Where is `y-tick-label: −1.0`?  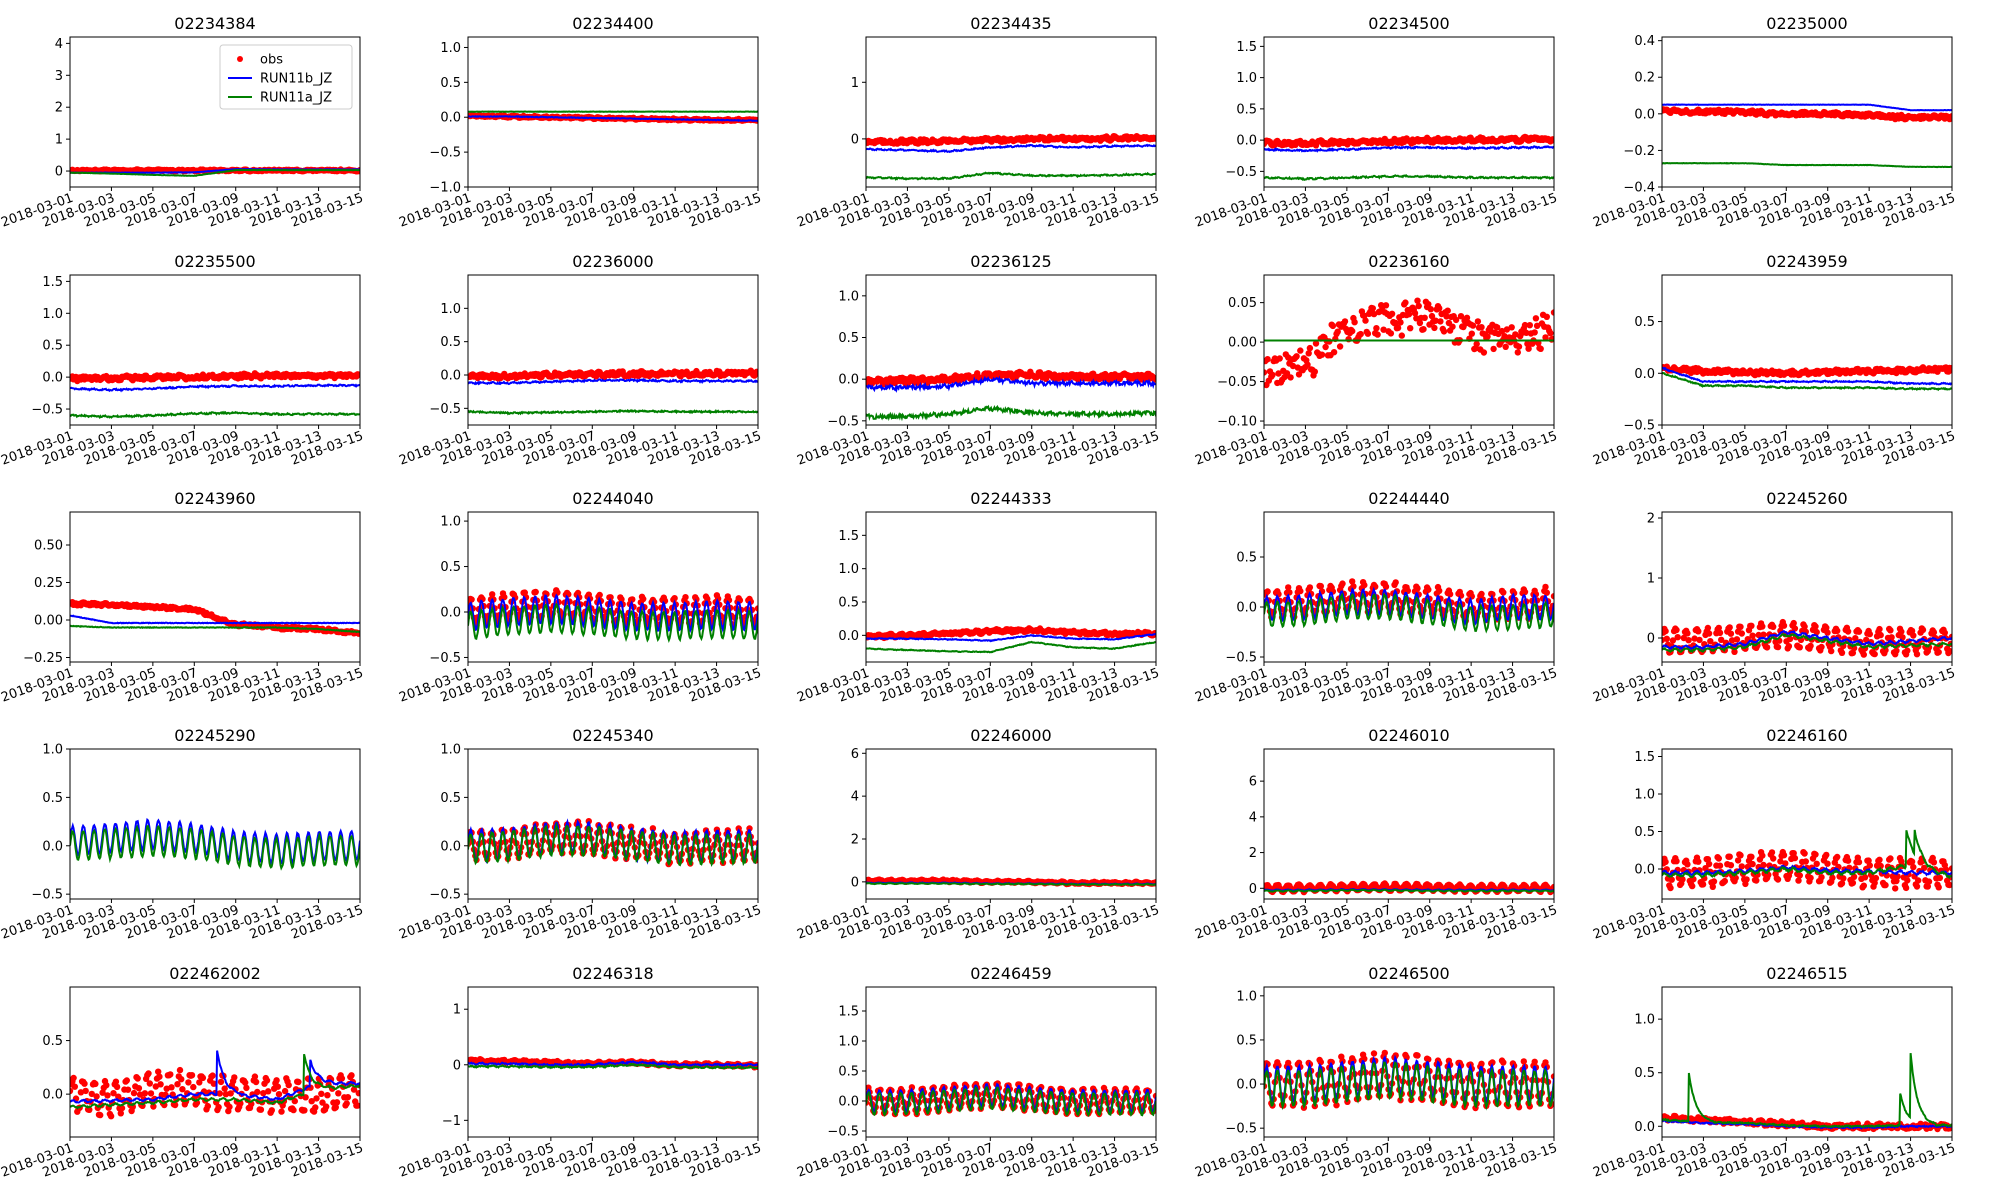 y-tick-label: −1.0 is located at coordinates (445, 188).